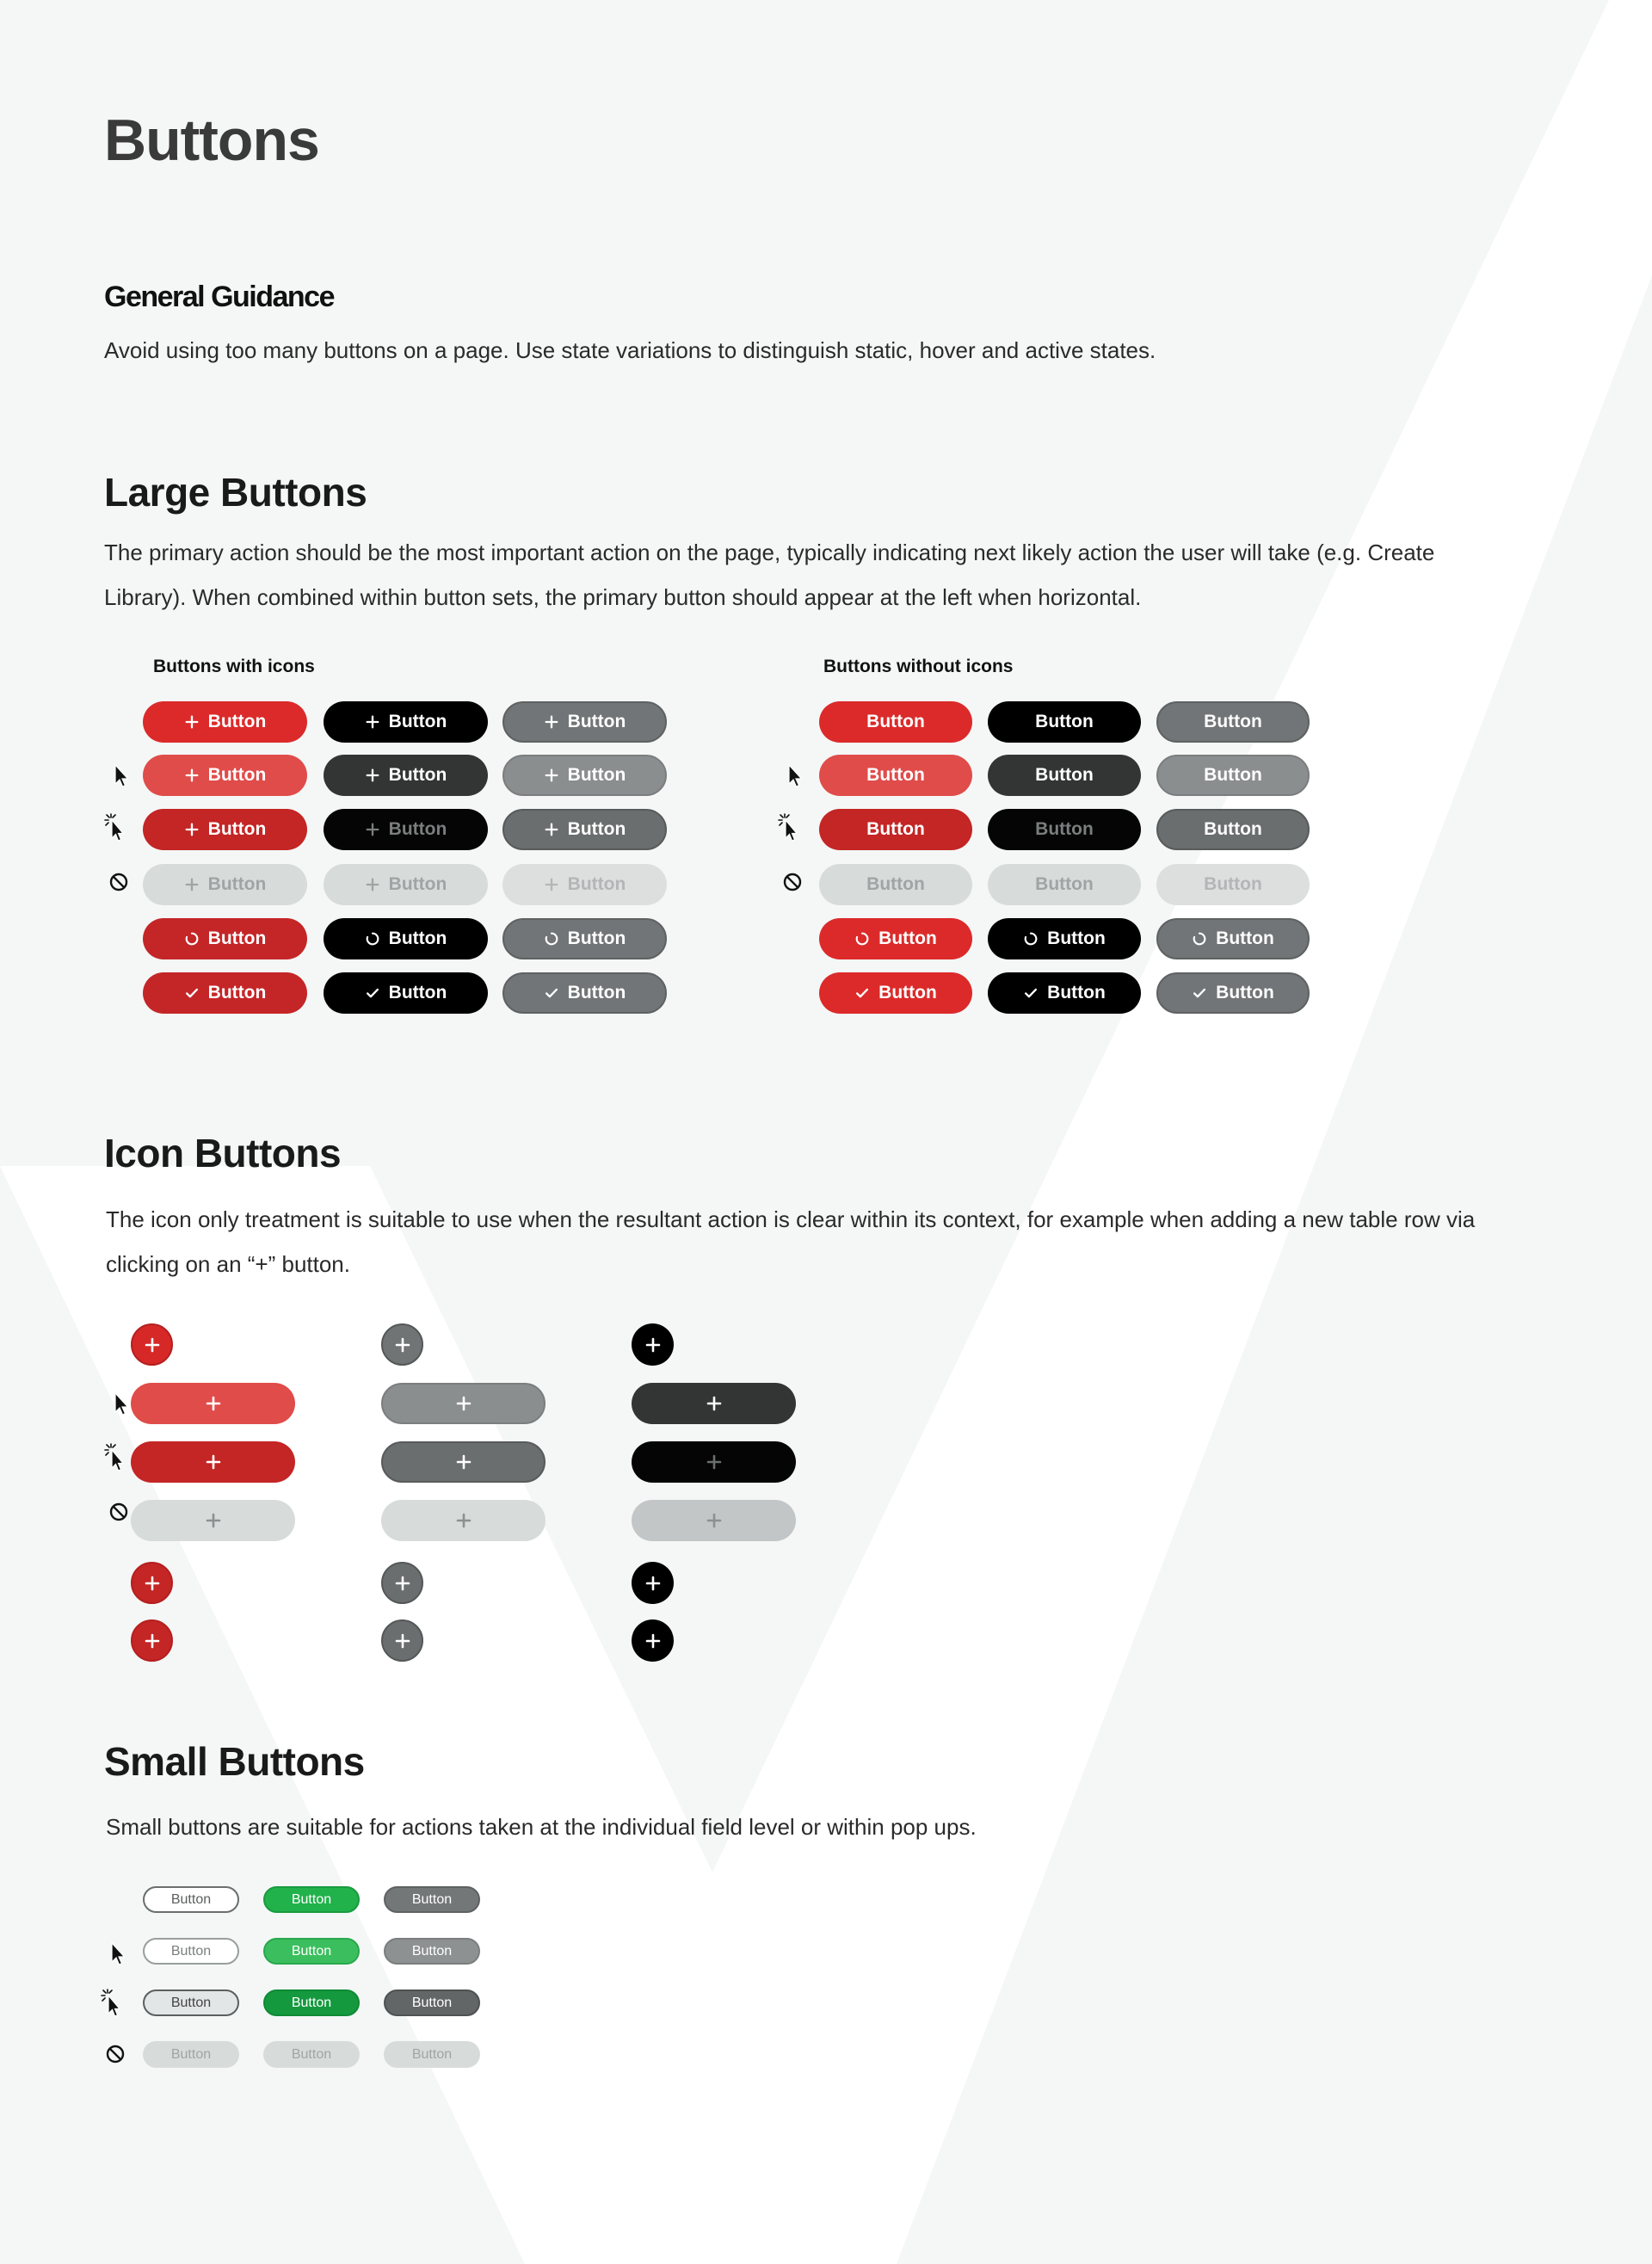 The height and width of the screenshot is (2264, 1652). Describe the element at coordinates (895, 938) in the screenshot. I see `large-button-primary-red-no-icon-loading: Button` at that location.